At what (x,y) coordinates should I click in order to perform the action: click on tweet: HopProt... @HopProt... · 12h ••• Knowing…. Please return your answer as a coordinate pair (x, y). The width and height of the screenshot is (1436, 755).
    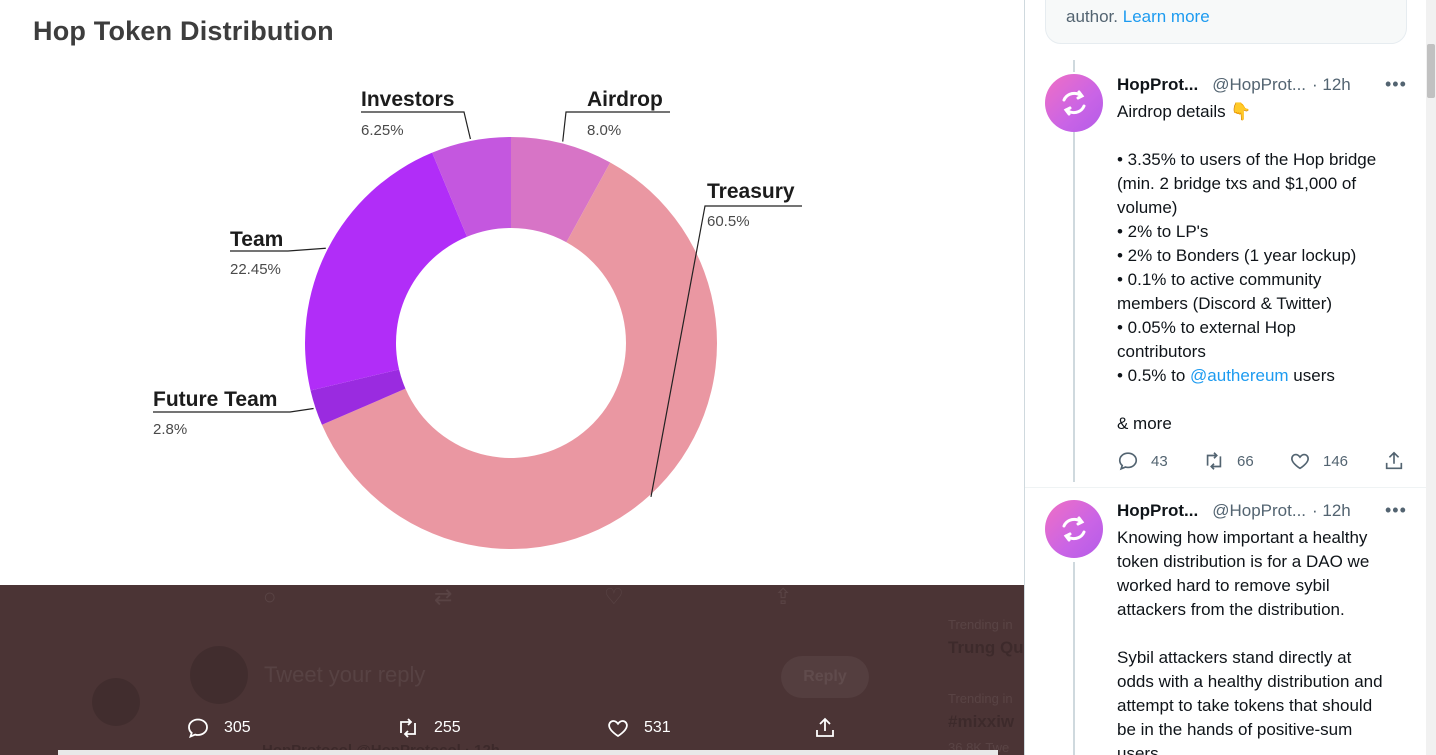
    Looking at the image, I should click on (1225, 627).